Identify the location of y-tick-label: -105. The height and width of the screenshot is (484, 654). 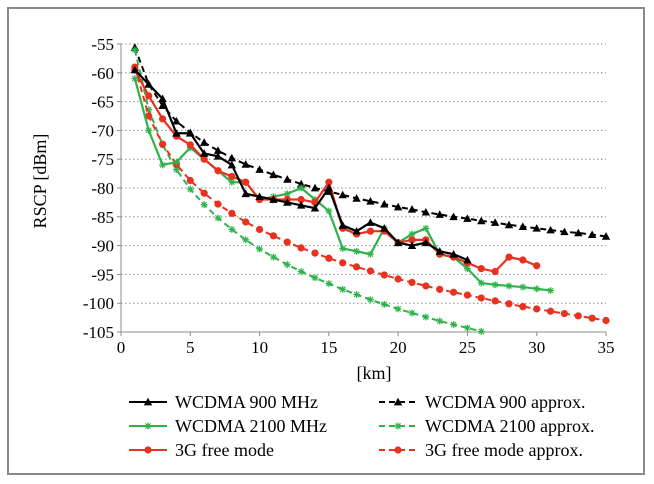
(98, 332).